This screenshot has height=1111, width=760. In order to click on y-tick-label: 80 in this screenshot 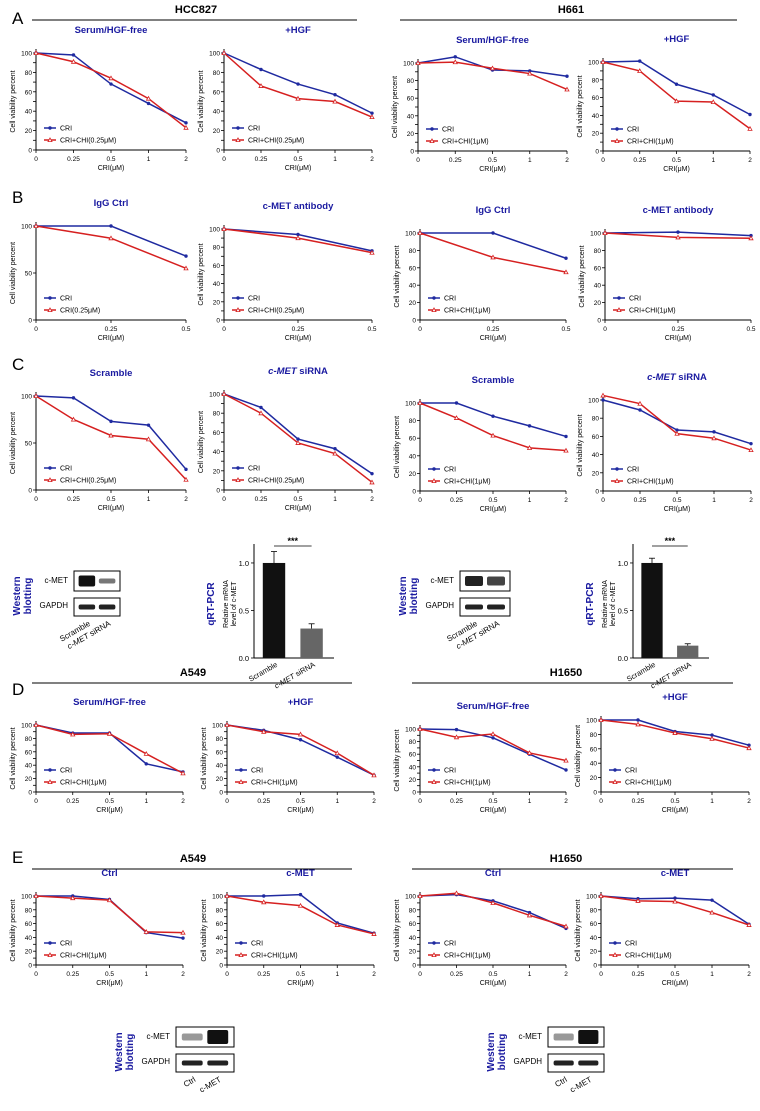, I will do `click(411, 81)`.